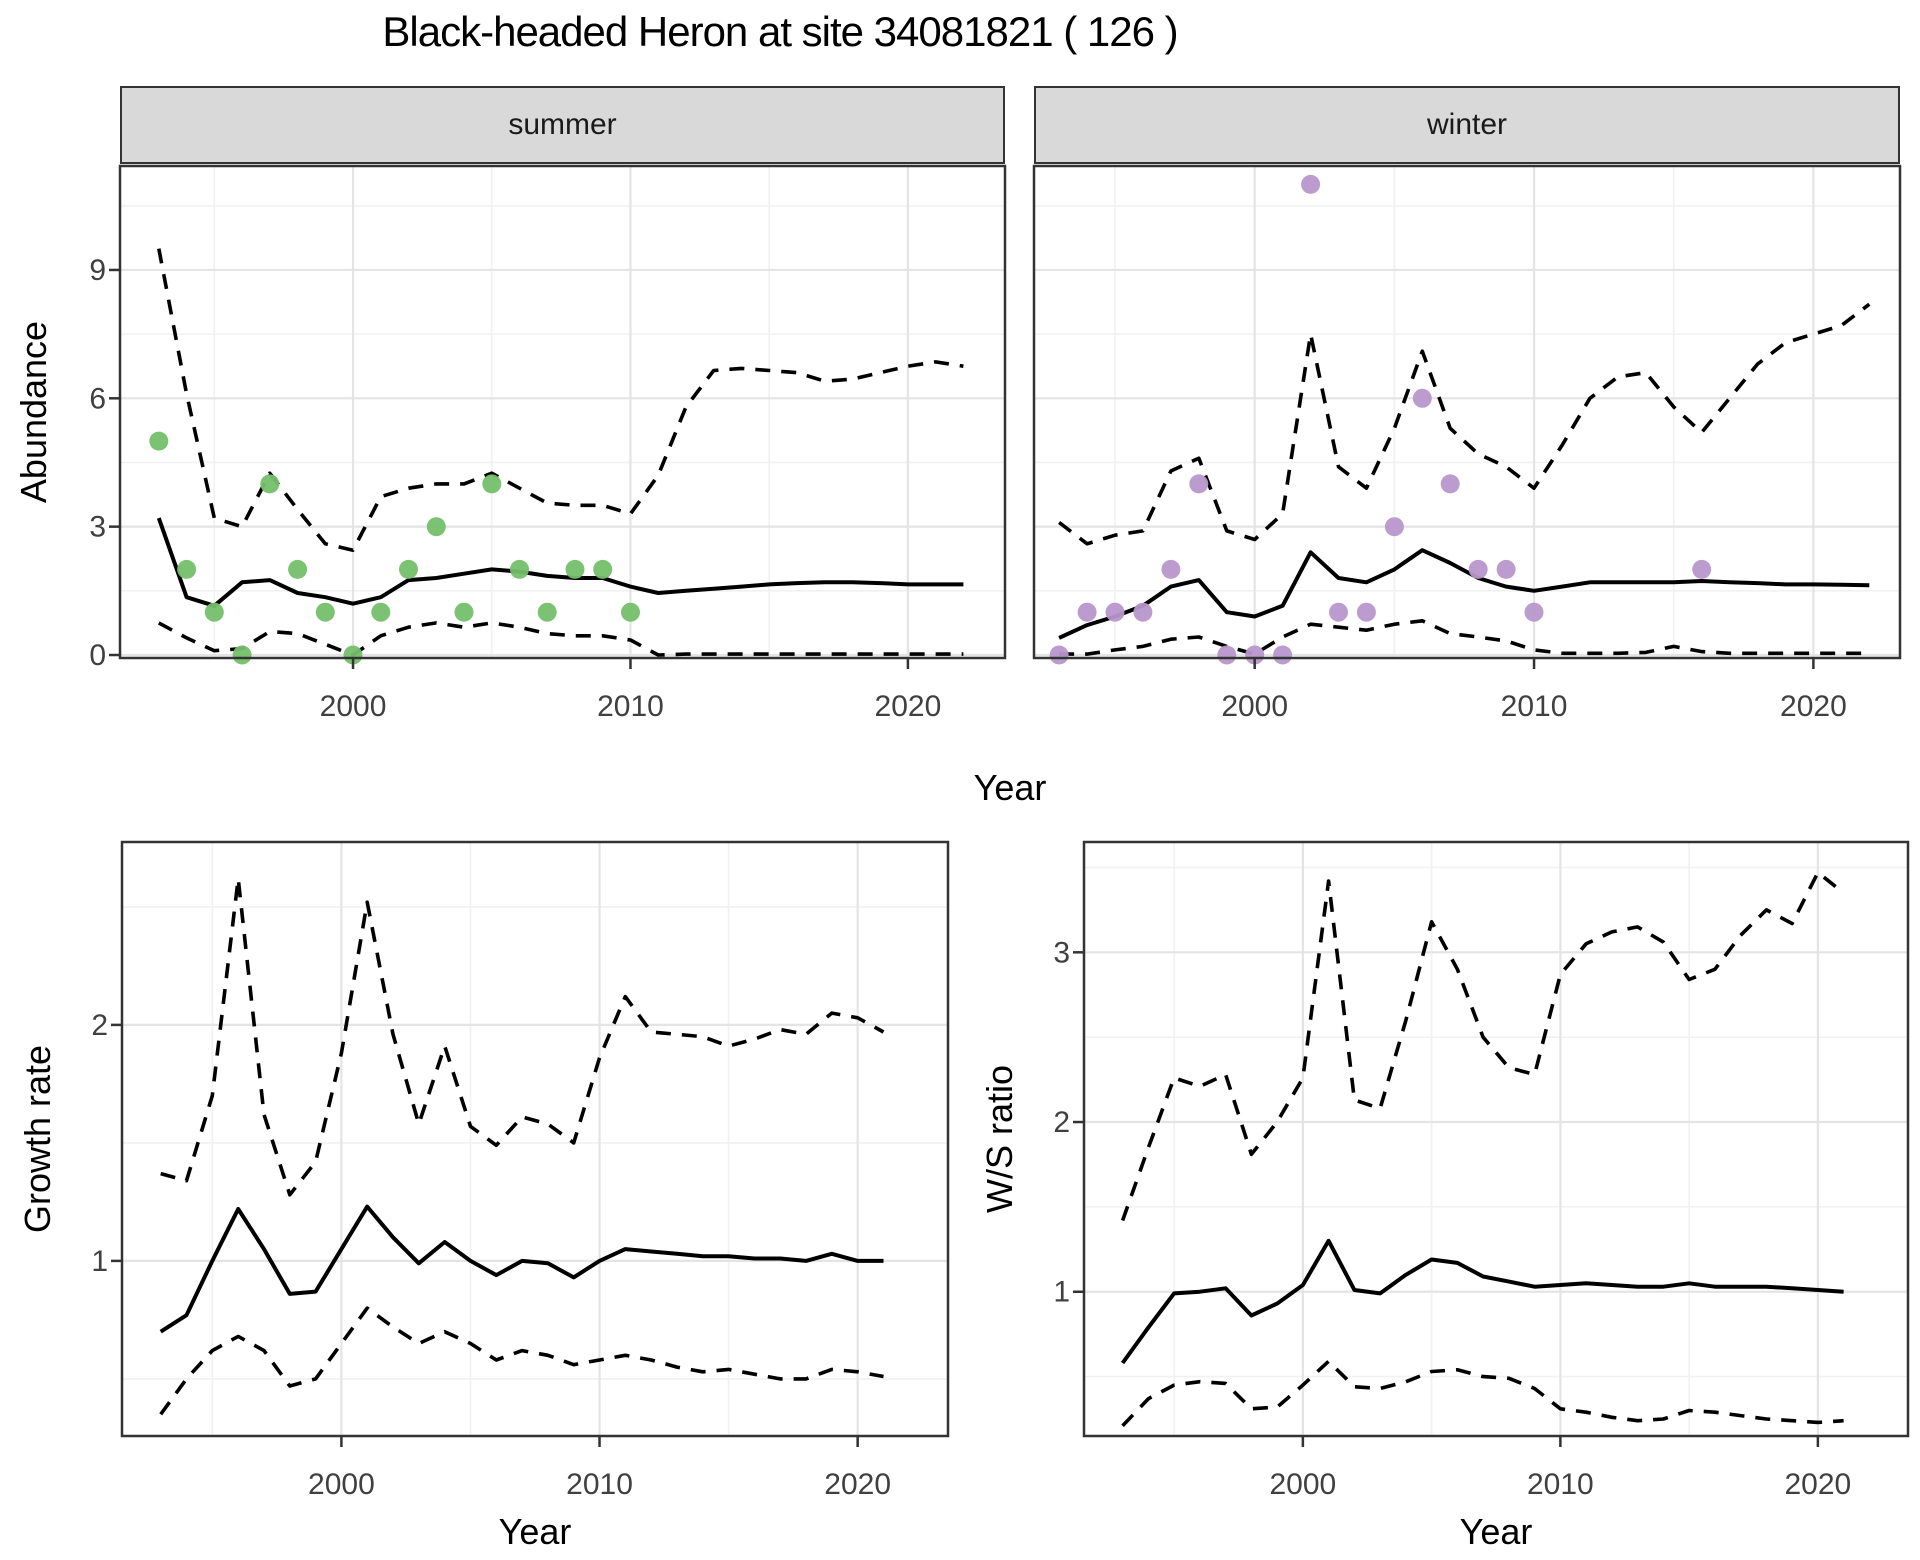 This screenshot has height=1560, width=1920. I want to click on axis-ticks: 2000 2010 2020 1 2, so click(491, 1255).